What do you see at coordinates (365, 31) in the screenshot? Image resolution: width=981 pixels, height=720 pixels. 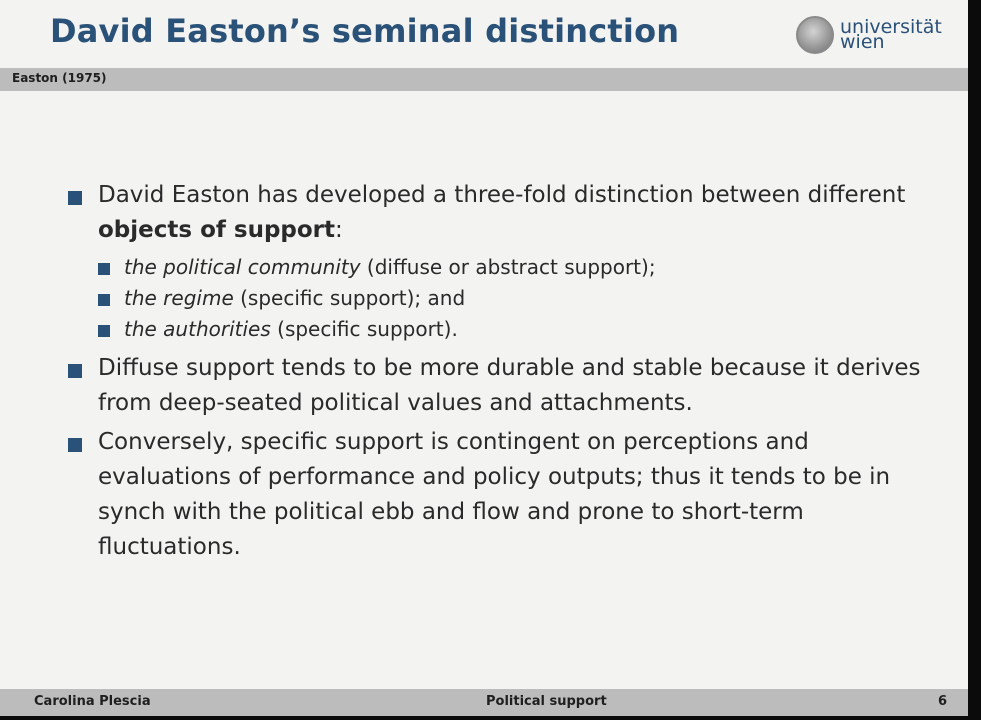 I see `slide-title: David Easton’s seminal distinction` at bounding box center [365, 31].